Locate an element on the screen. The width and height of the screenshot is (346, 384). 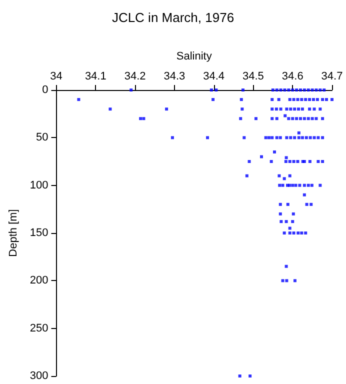
y-tick-label: 100 is located at coordinates (39, 185).